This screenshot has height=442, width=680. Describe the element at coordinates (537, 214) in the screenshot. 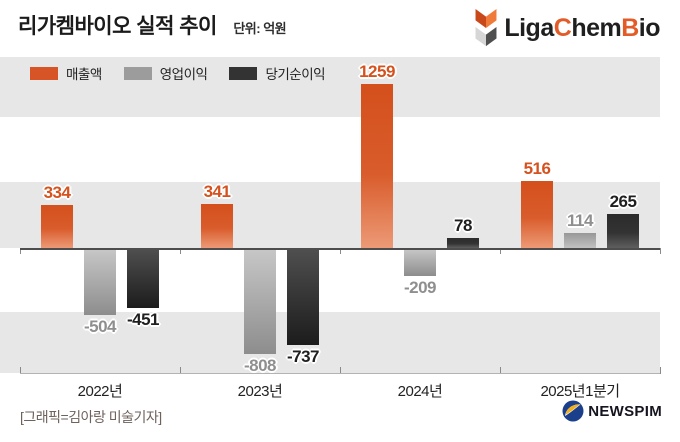

I see `bar-매출액-2025년1분기` at that location.